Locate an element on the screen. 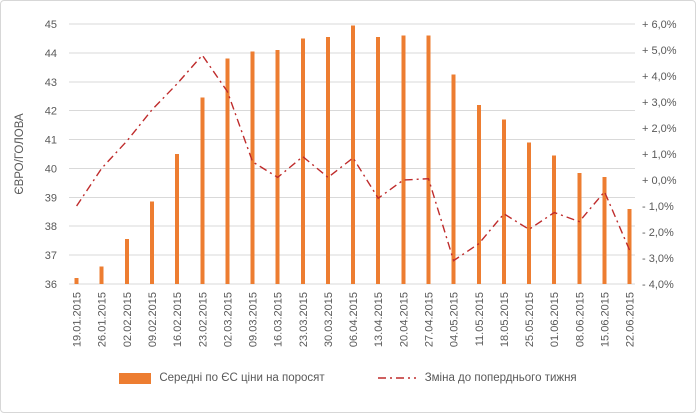 This screenshot has width=696, height=413. svg-text: + 4,0% is located at coordinates (659, 77).